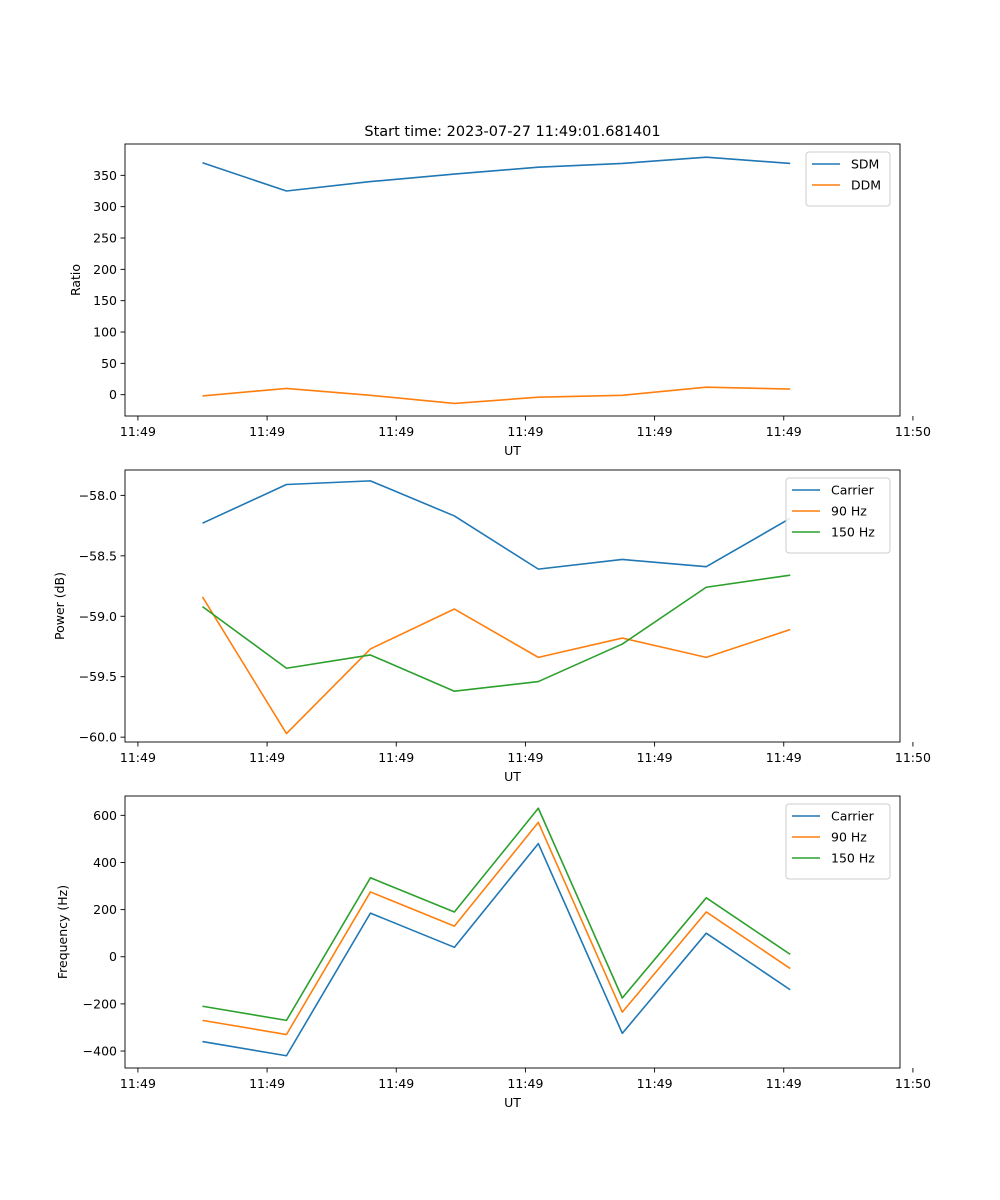 The image size is (1000, 1200). Describe the element at coordinates (98, 676) in the screenshot. I see `y-tick-label: −59.5` at that location.